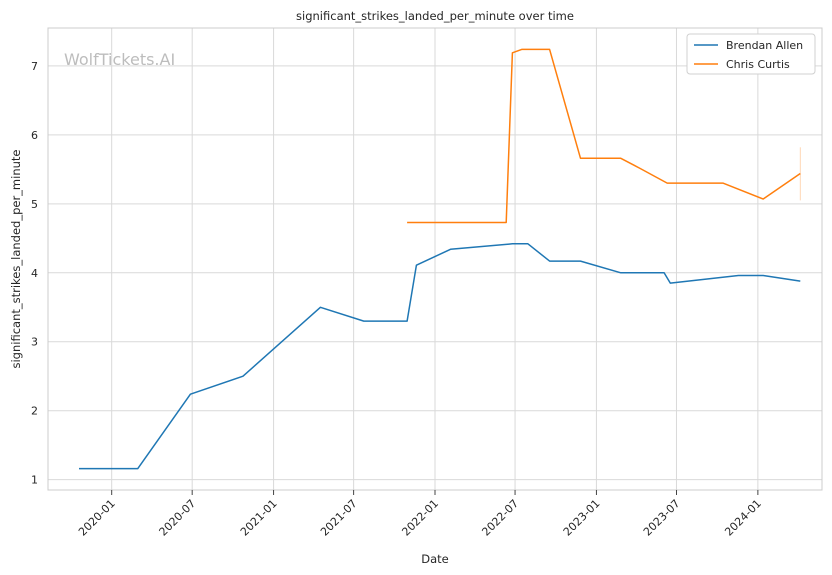  What do you see at coordinates (758, 64) in the screenshot?
I see `legend-label-chris-curtis: Chris Curtis` at bounding box center [758, 64].